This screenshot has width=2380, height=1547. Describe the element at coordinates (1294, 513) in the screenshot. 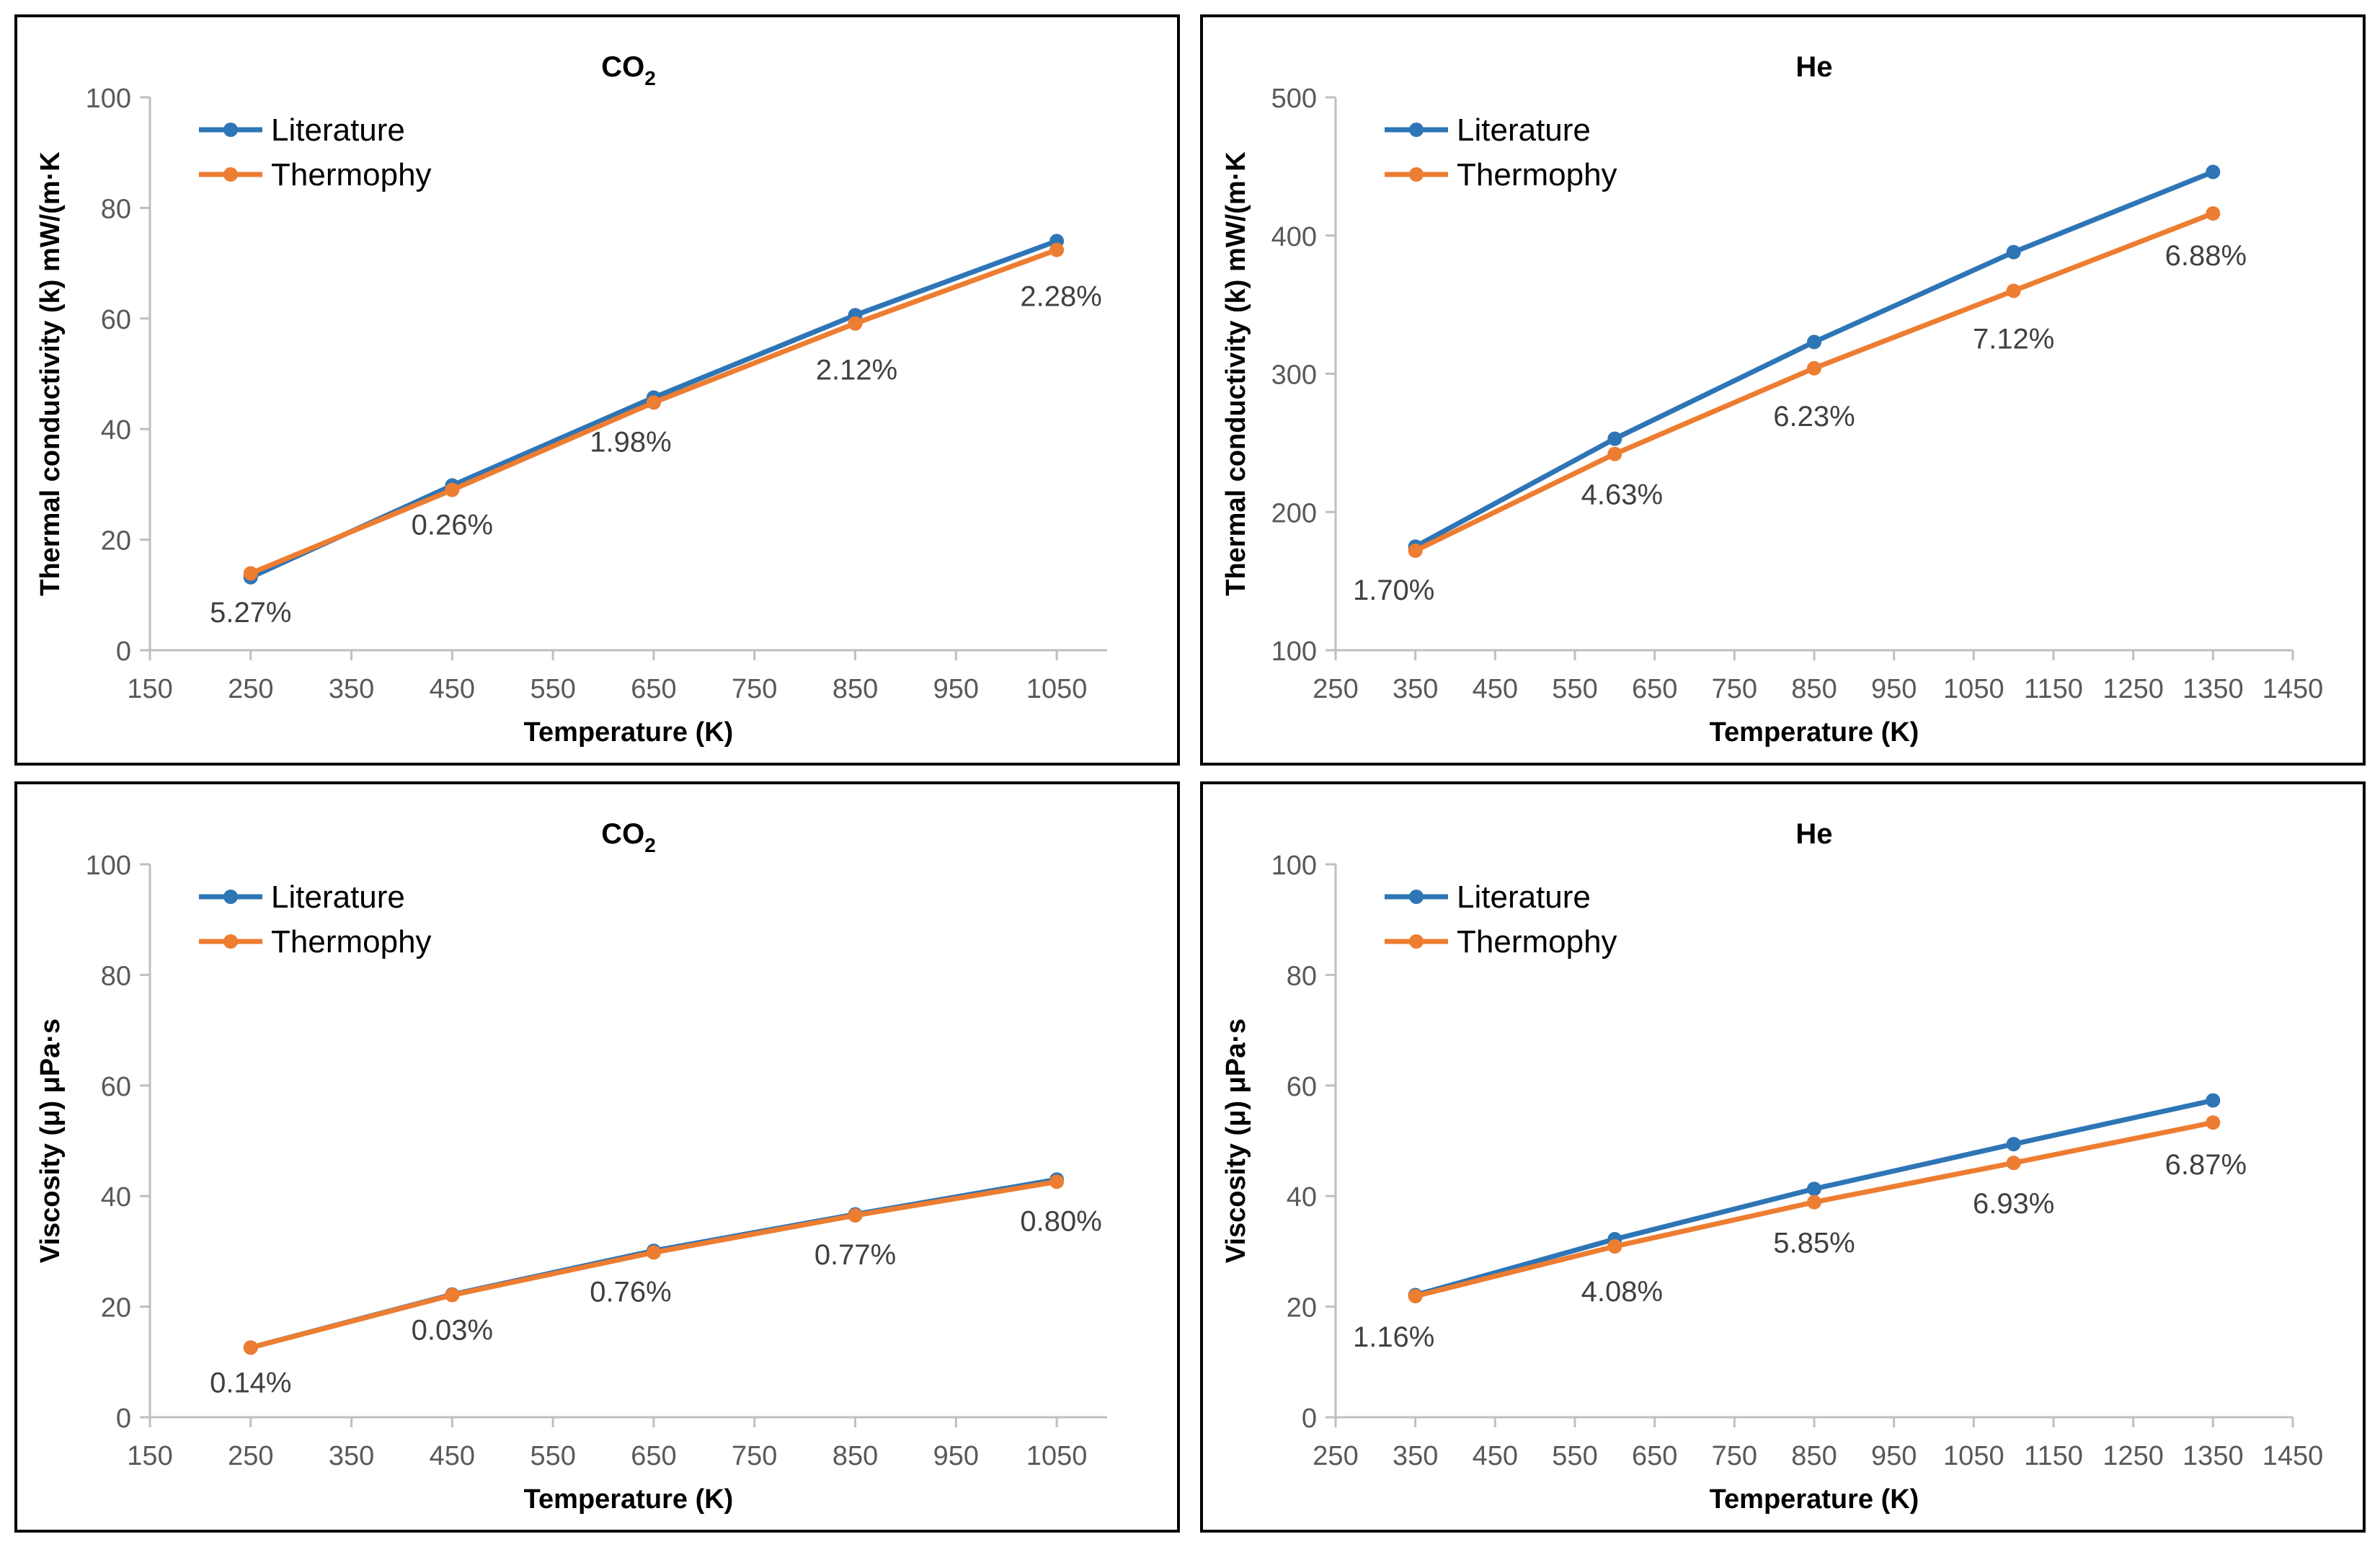

I see `y-tick-label: 200` at that location.